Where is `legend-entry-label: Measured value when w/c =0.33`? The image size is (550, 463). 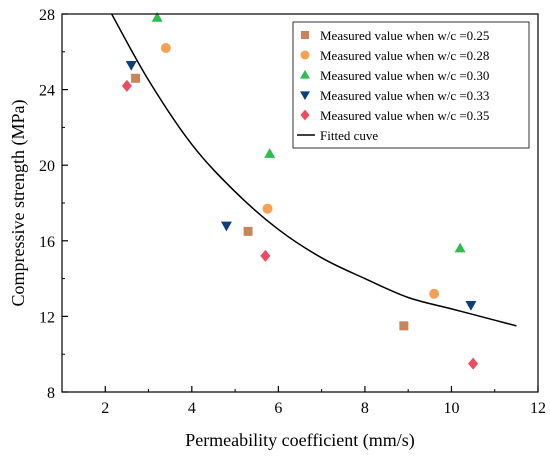
legend-entry-label: Measured value when w/c =0.33 is located at coordinates (404, 95).